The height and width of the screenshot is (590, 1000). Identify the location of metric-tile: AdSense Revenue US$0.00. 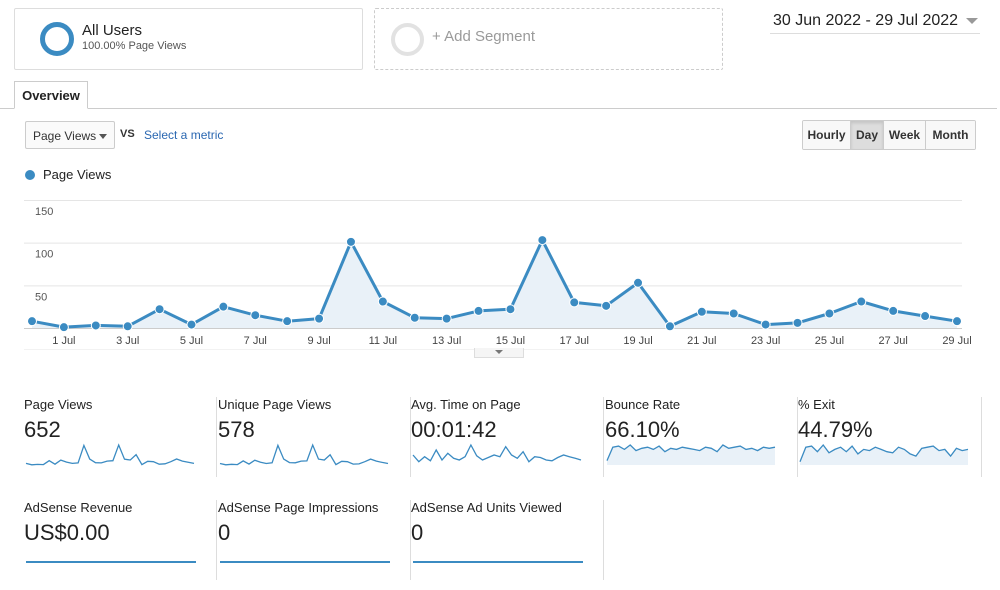
(120, 540).